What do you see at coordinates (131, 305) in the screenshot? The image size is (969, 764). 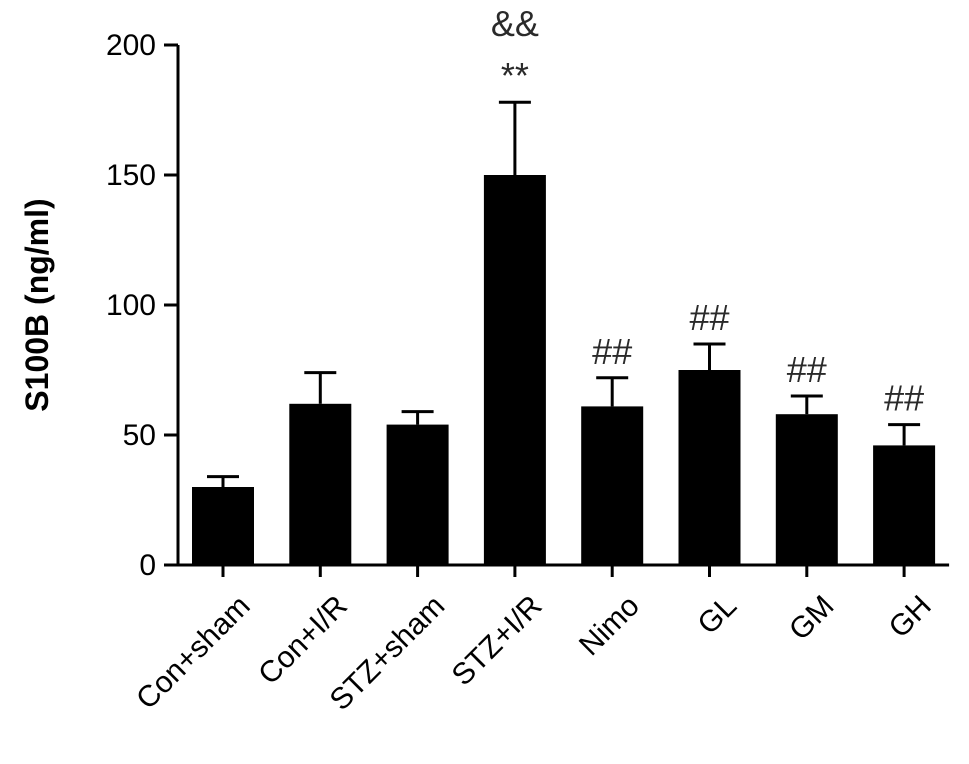 I see `y-tick-label: 100` at bounding box center [131, 305].